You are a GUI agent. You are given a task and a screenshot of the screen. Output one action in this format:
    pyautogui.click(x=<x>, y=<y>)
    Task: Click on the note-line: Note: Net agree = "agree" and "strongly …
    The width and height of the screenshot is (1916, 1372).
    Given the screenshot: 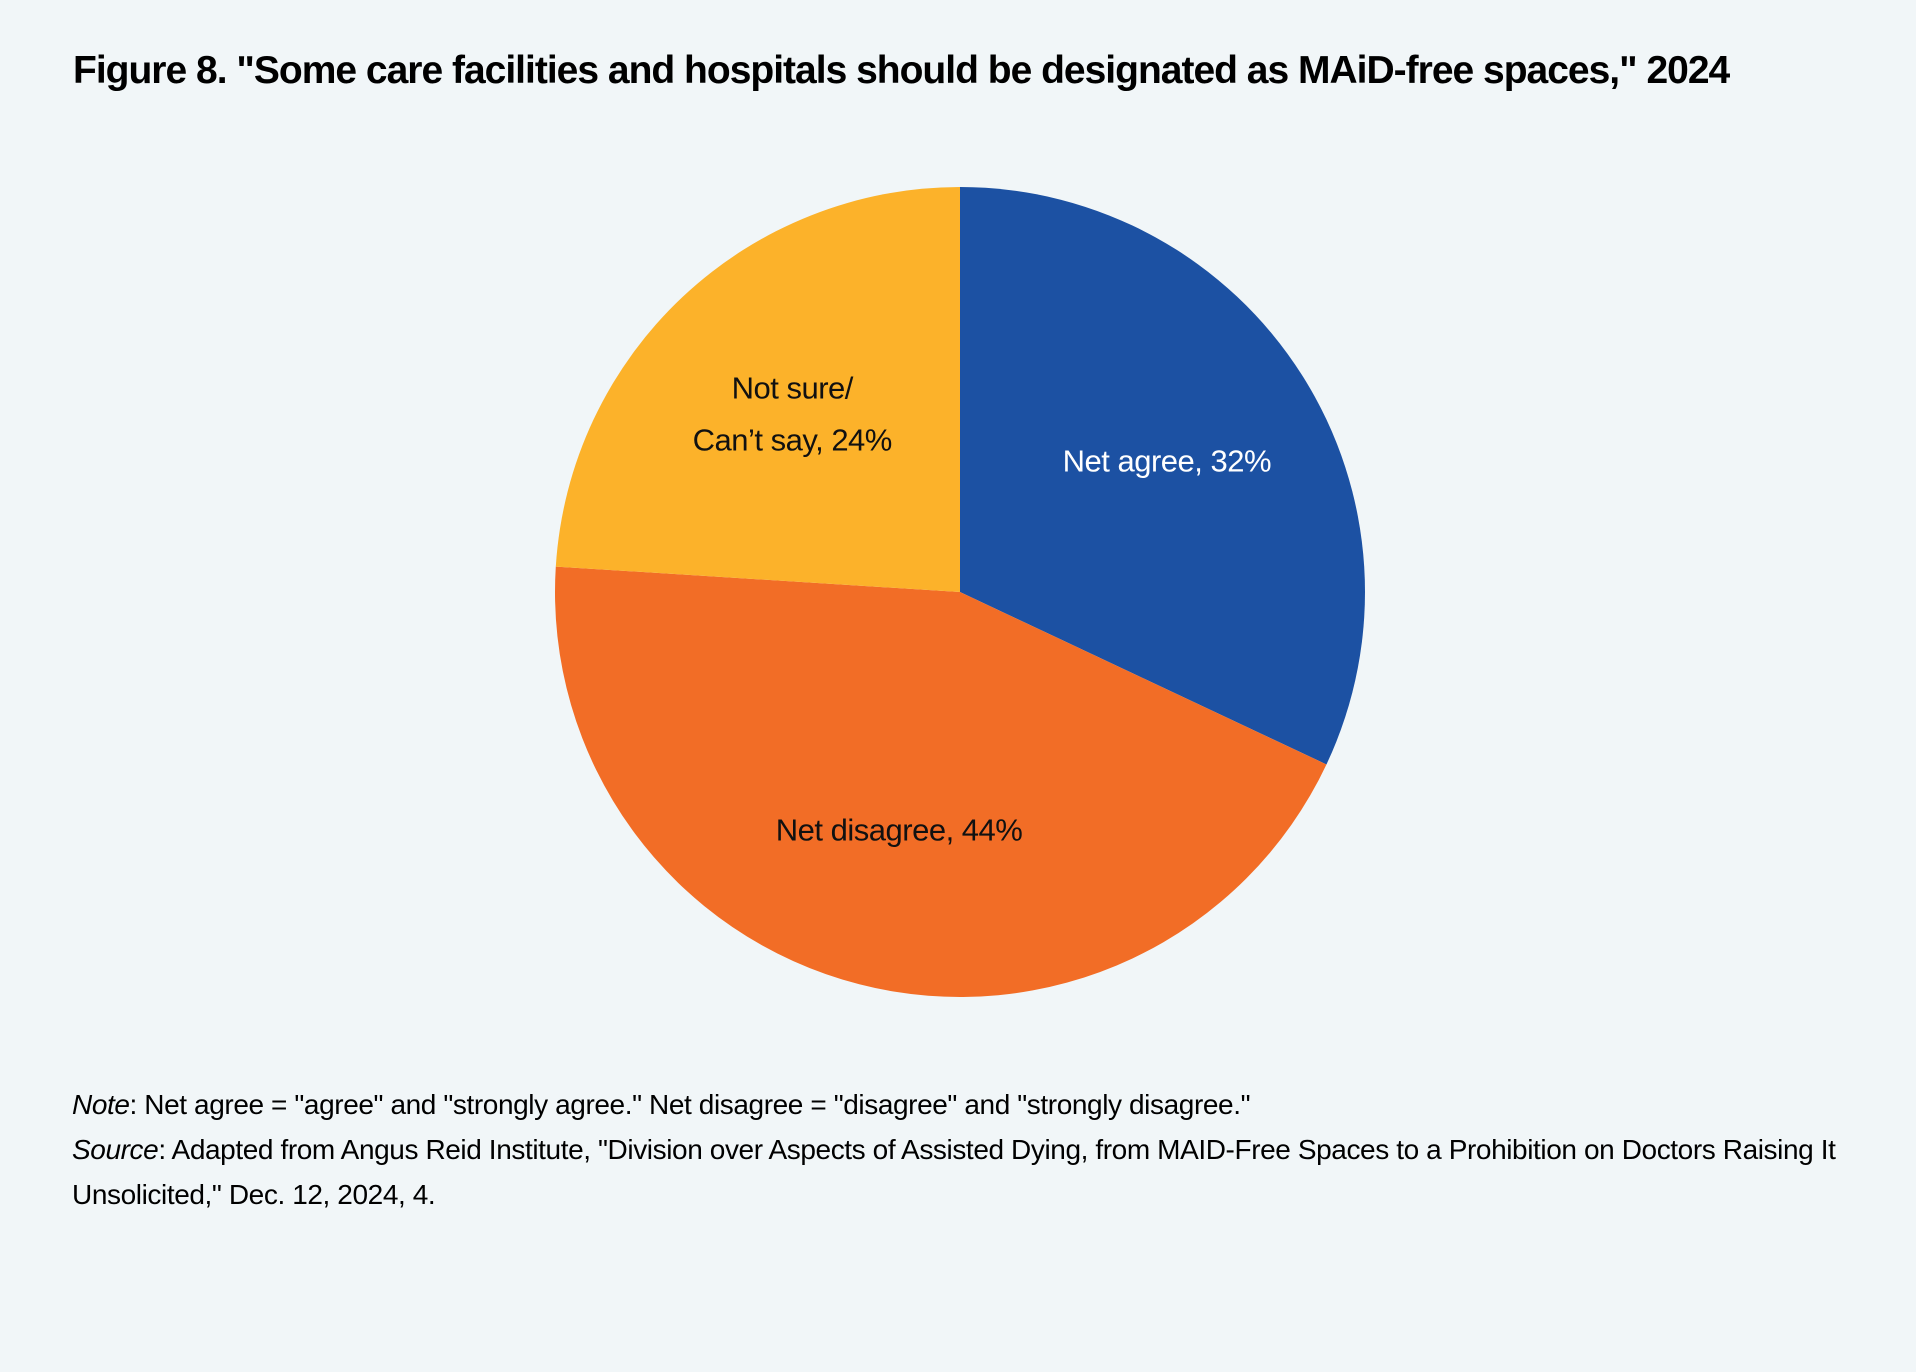 What is the action you would take?
    pyautogui.click(x=972, y=1104)
    